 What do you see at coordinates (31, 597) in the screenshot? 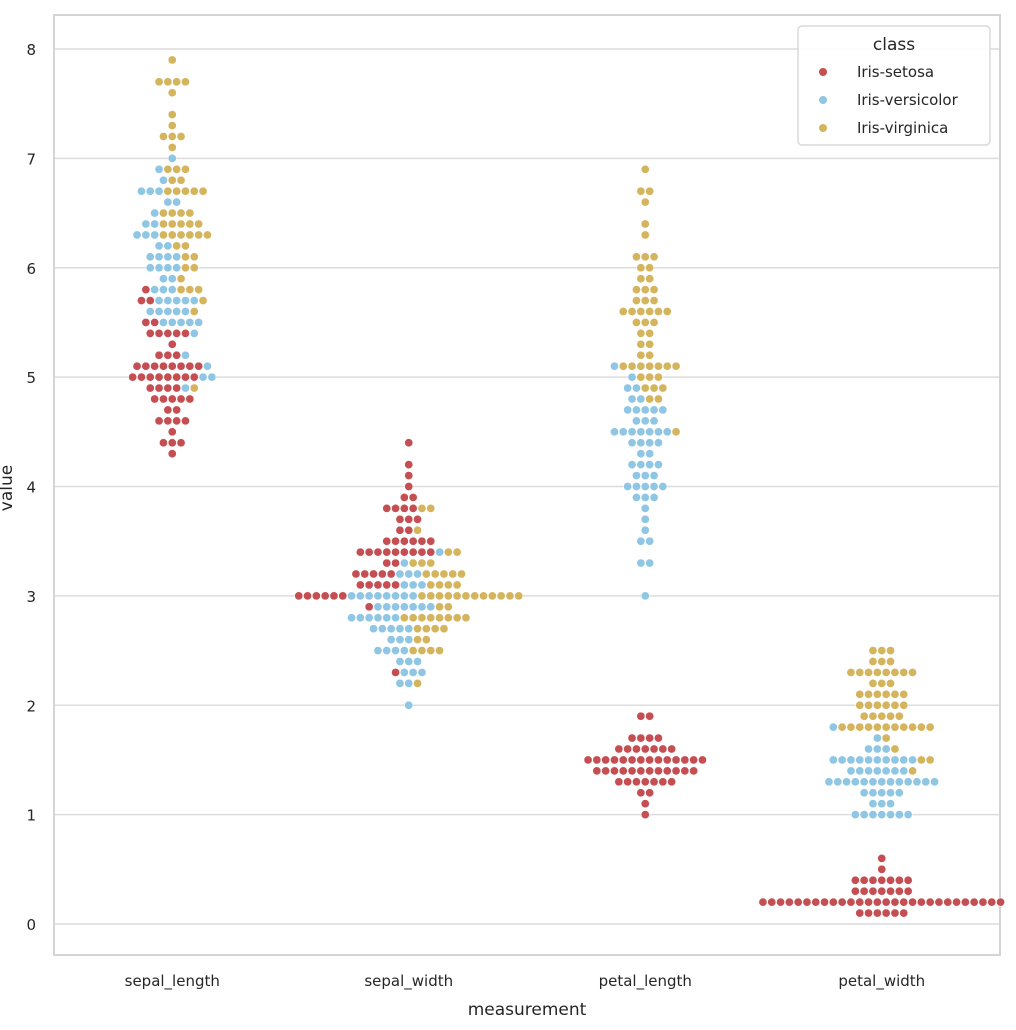
I see `y-tick-label: 3` at bounding box center [31, 597].